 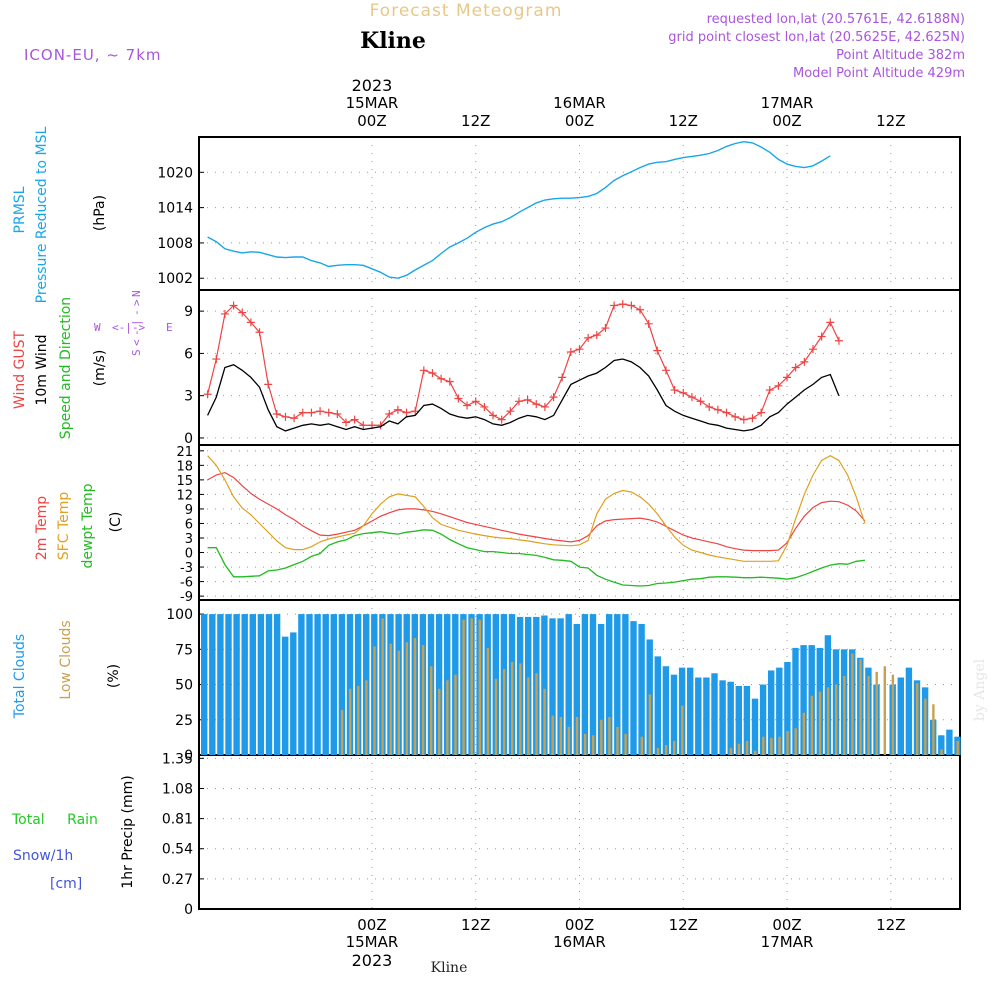 I want to click on y-tick-label: 3, so click(x=189, y=539).